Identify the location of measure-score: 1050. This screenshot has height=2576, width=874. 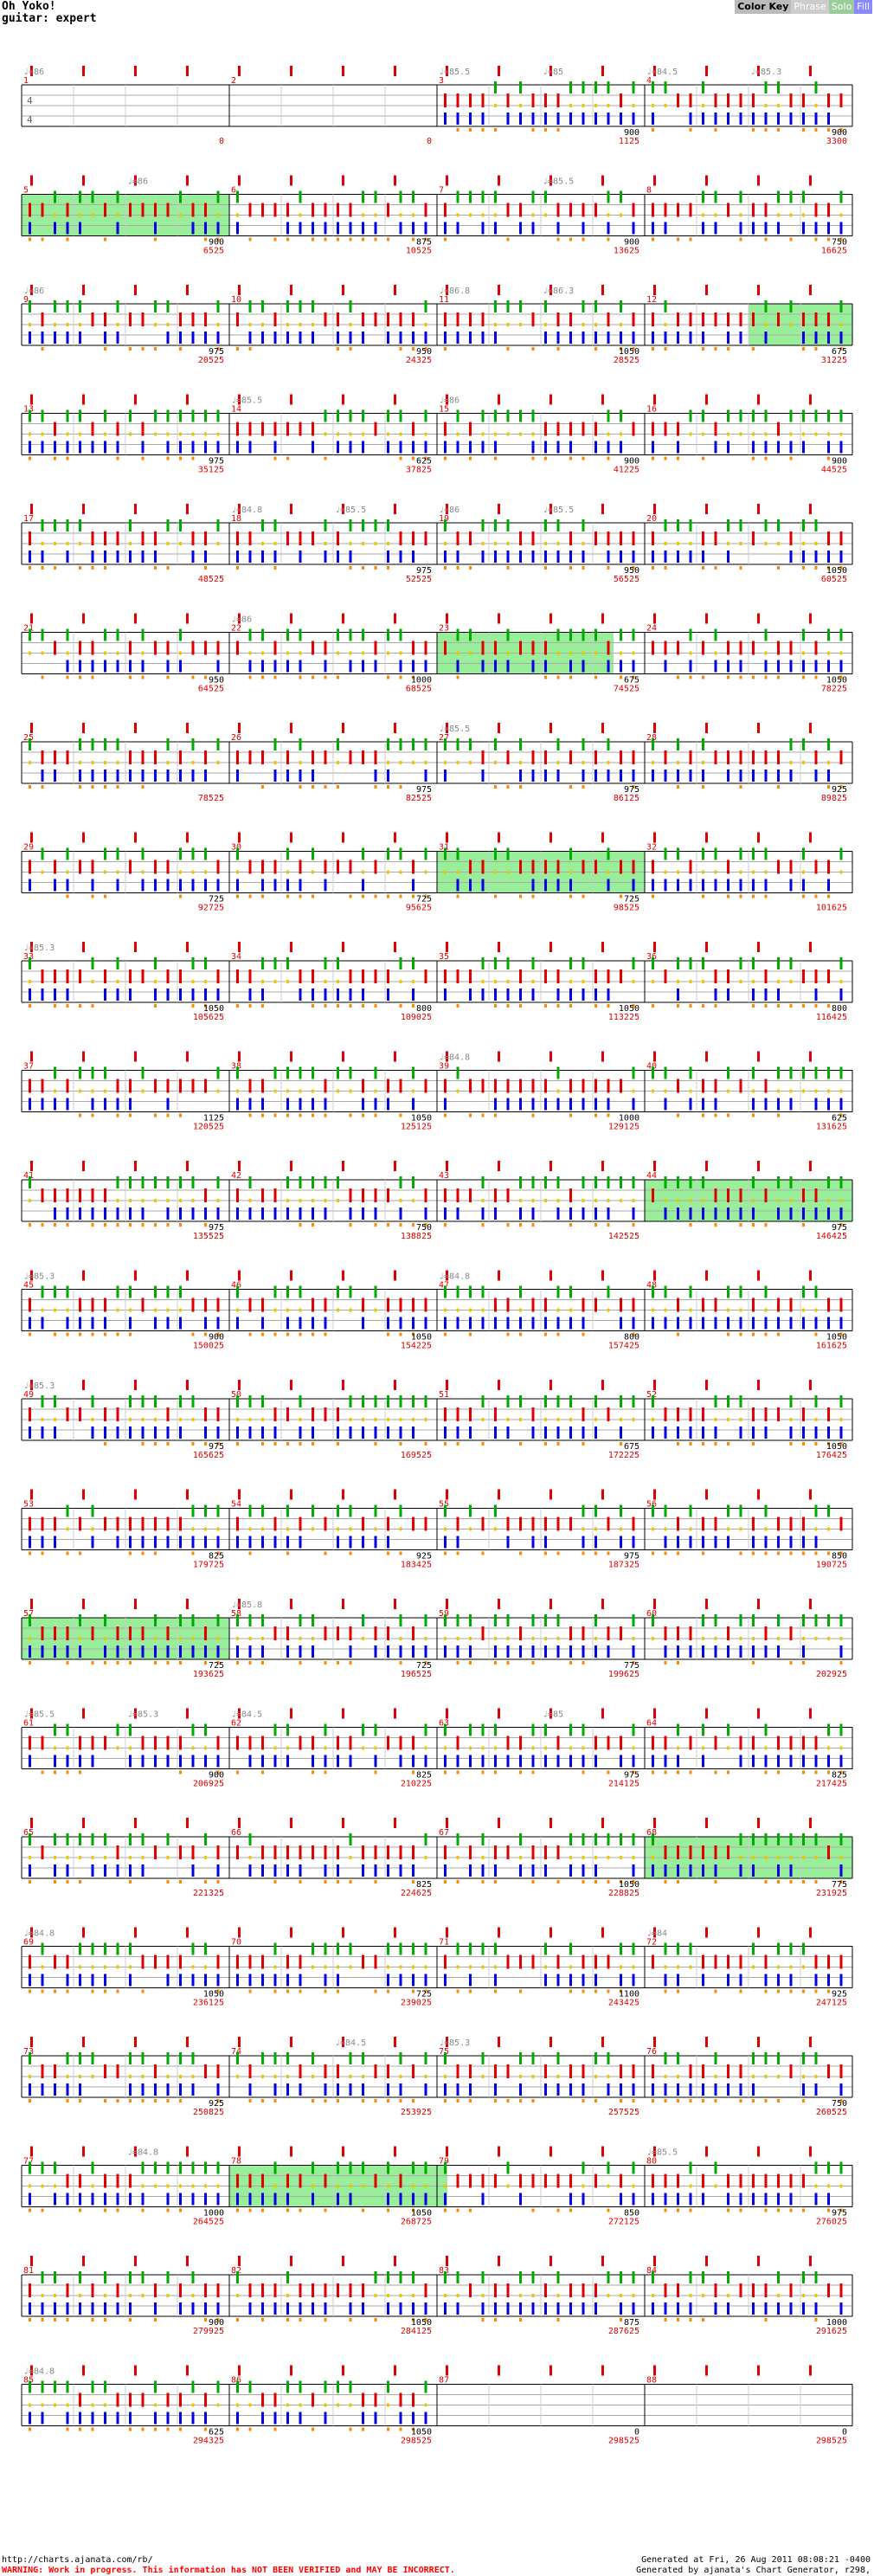
(213, 1009).